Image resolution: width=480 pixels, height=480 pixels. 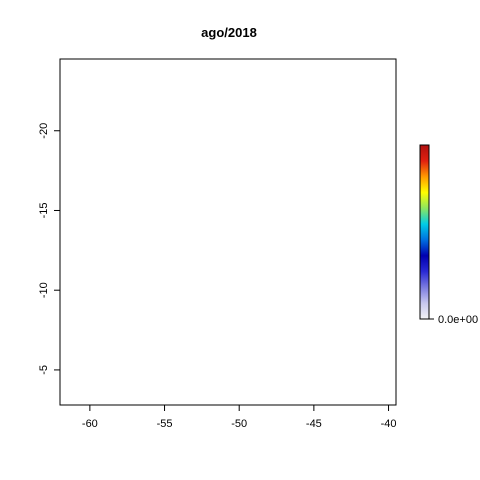 What do you see at coordinates (165, 424) in the screenshot?
I see `x-tick-label: -55` at bounding box center [165, 424].